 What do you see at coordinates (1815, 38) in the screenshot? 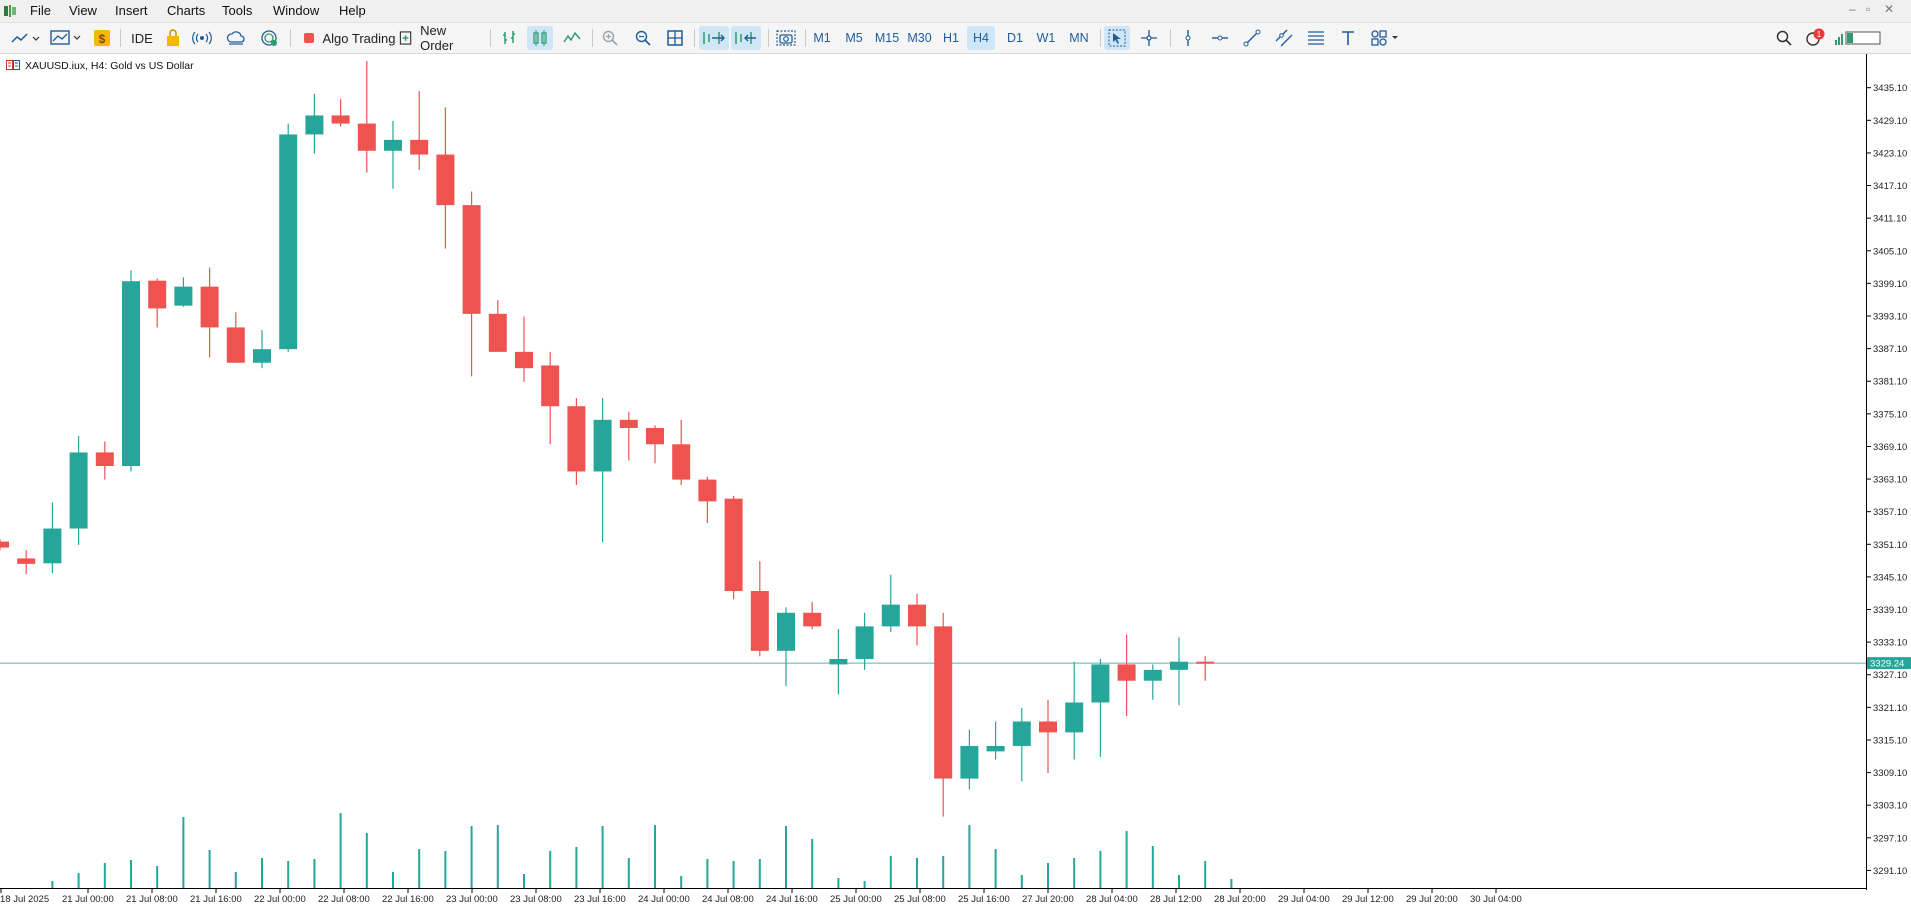
I see `notifications-button: 1` at bounding box center [1815, 38].